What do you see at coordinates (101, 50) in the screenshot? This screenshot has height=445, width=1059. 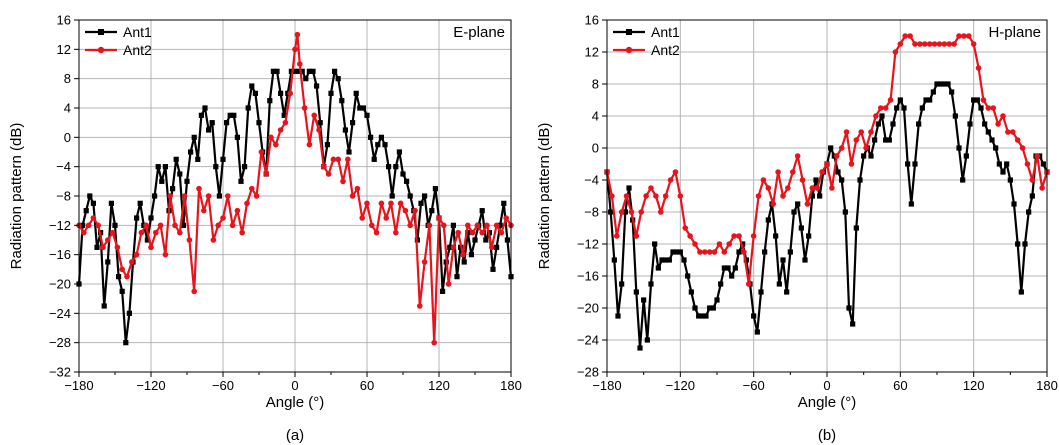 I see `legend-marker-ant2` at bounding box center [101, 50].